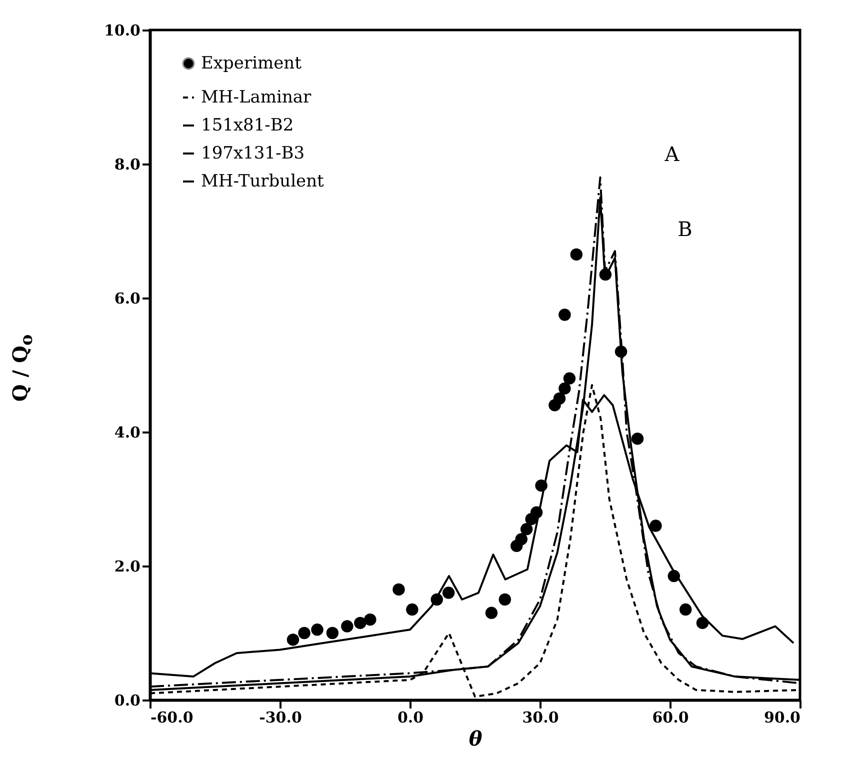 Image resolution: width=851 pixels, height=779 pixels. What do you see at coordinates (127, 433) in the screenshot?
I see `y-tick-label: 4.0` at bounding box center [127, 433].